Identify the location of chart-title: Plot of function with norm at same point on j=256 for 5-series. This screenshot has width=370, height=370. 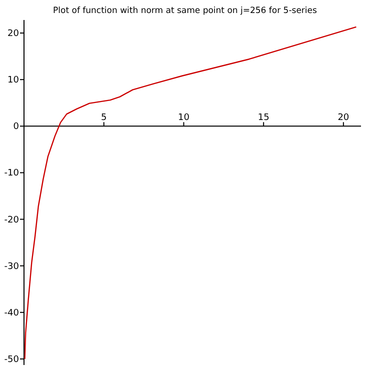
(185, 11).